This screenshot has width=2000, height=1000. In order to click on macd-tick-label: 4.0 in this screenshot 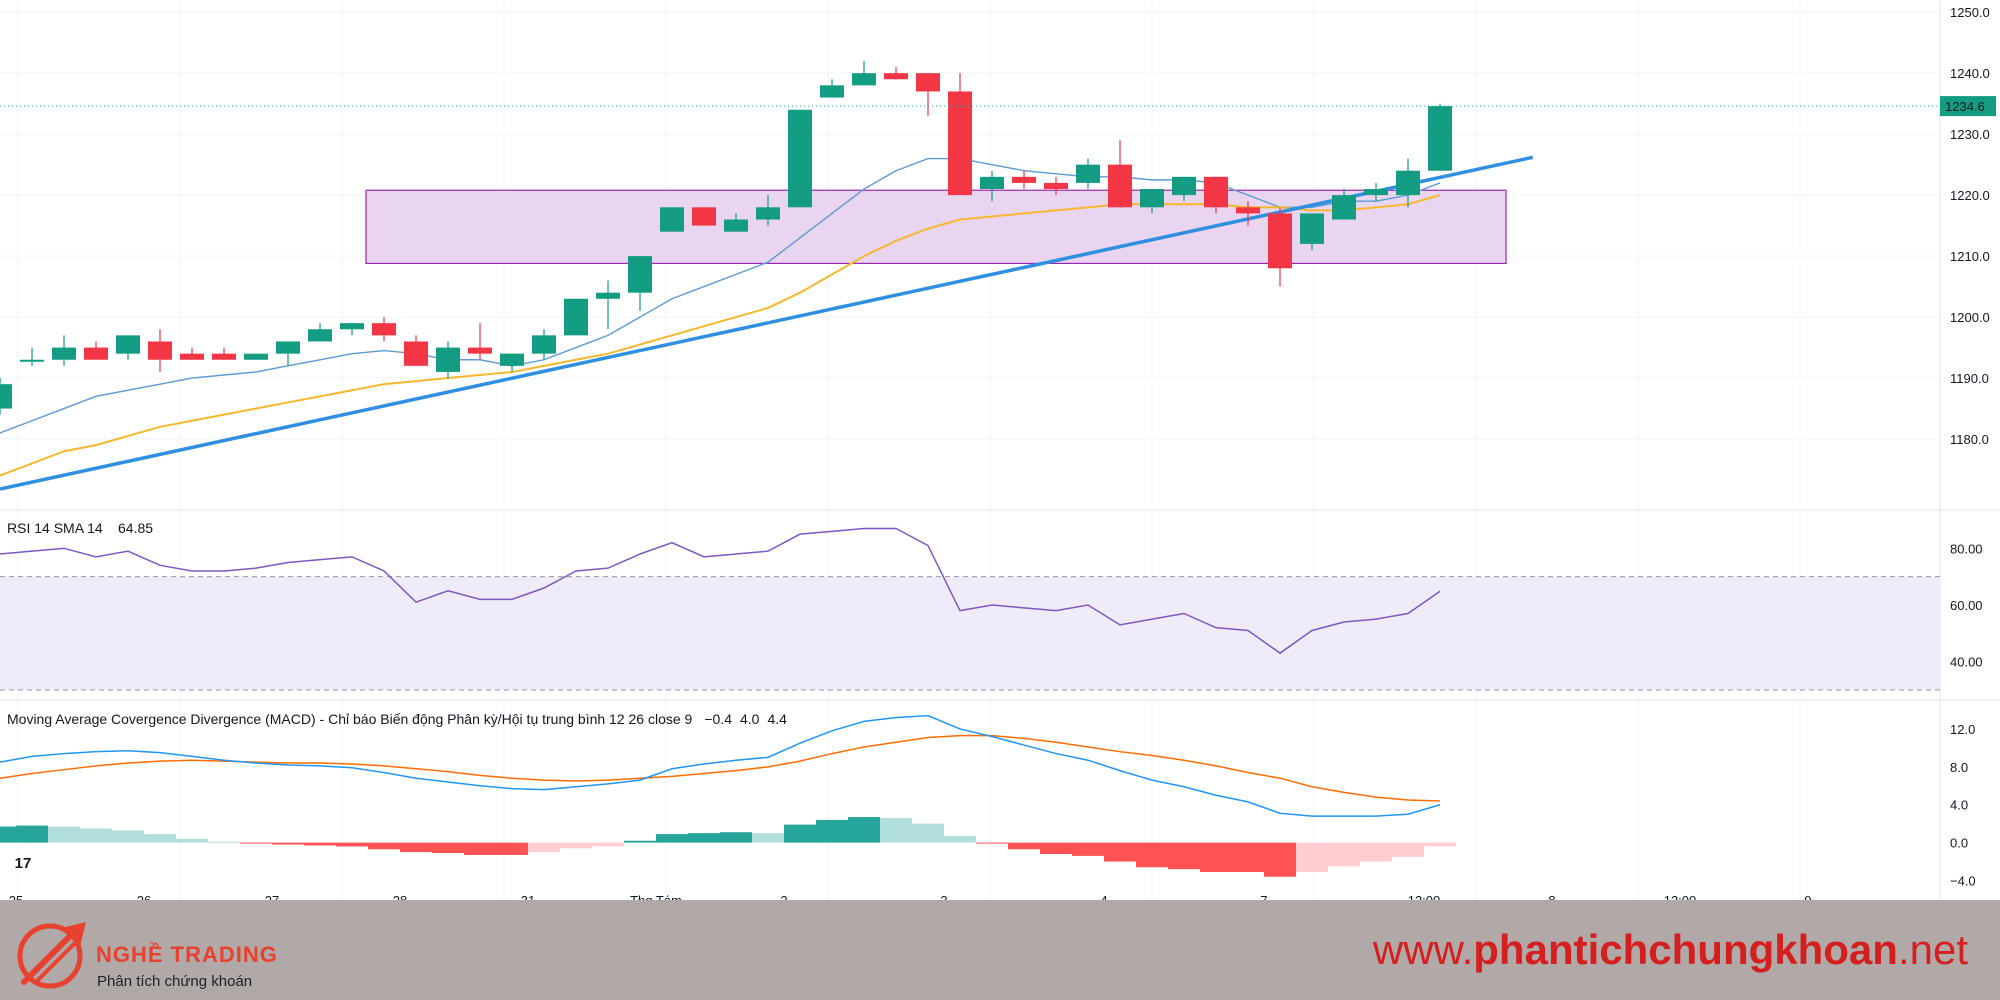, I will do `click(1959, 805)`.